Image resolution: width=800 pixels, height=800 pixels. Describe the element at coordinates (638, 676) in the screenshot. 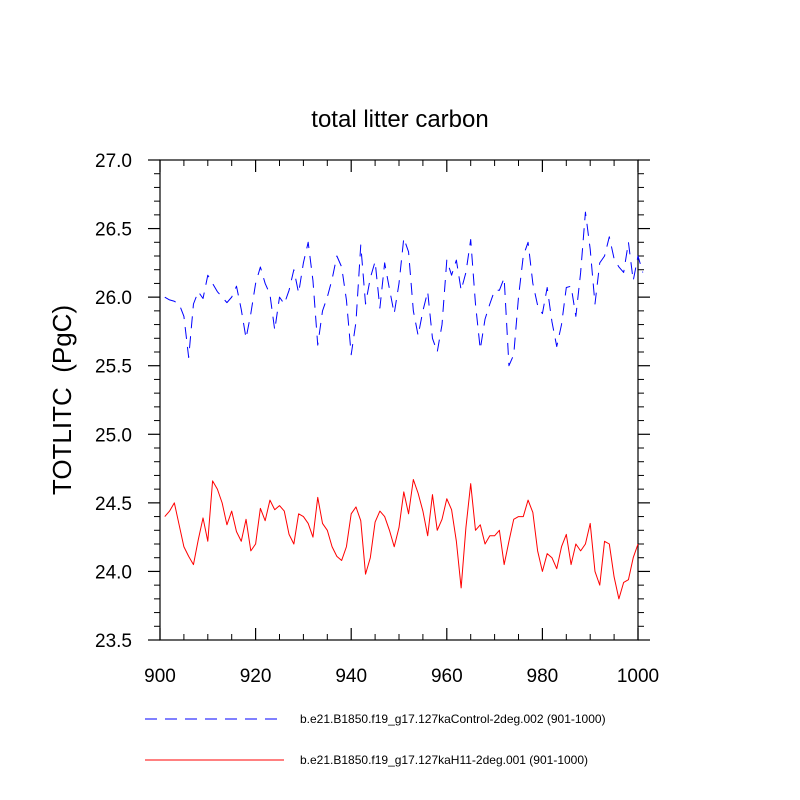

I see `x-tick-label: 1000` at that location.